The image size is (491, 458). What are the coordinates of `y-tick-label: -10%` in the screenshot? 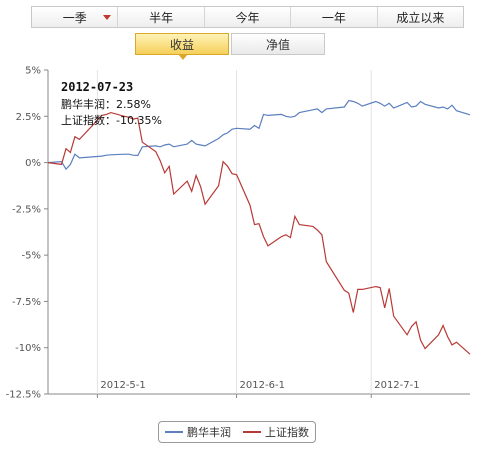 It's located at (28, 348).